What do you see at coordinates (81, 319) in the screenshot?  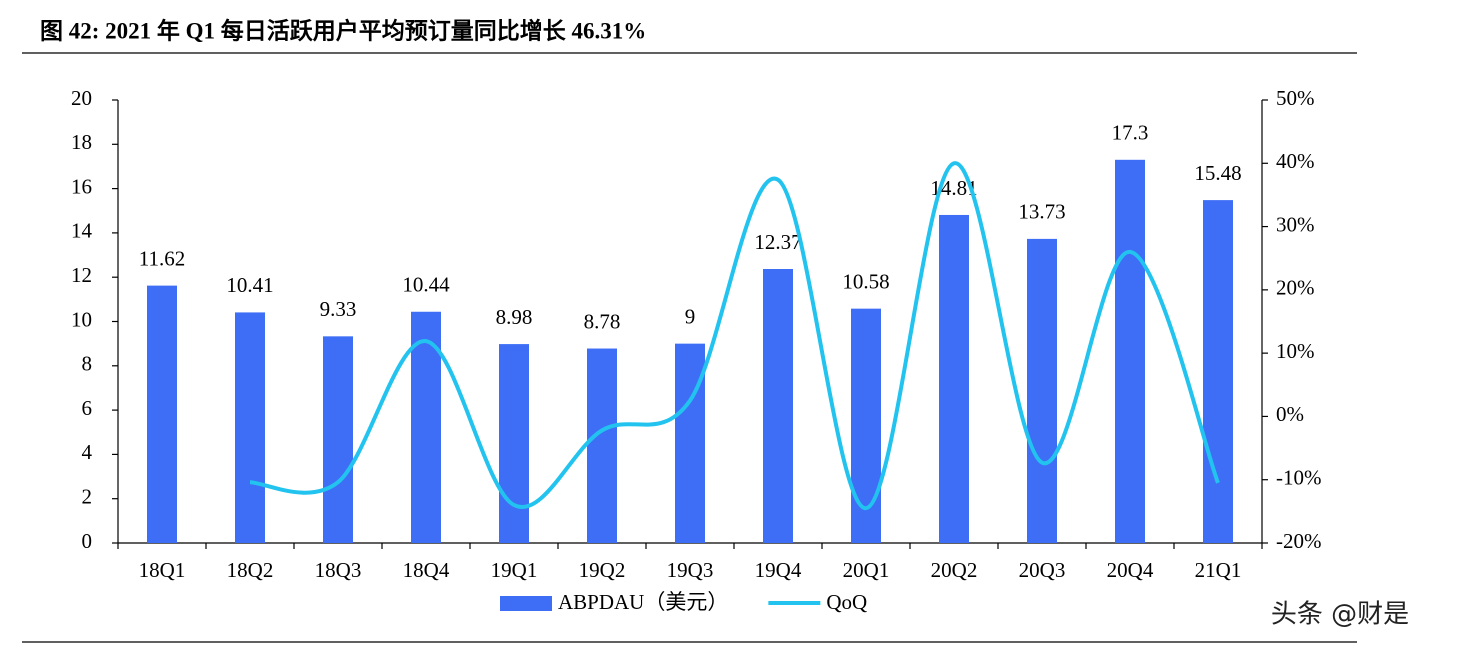 I see `y-tick-label: 10` at bounding box center [81, 319].